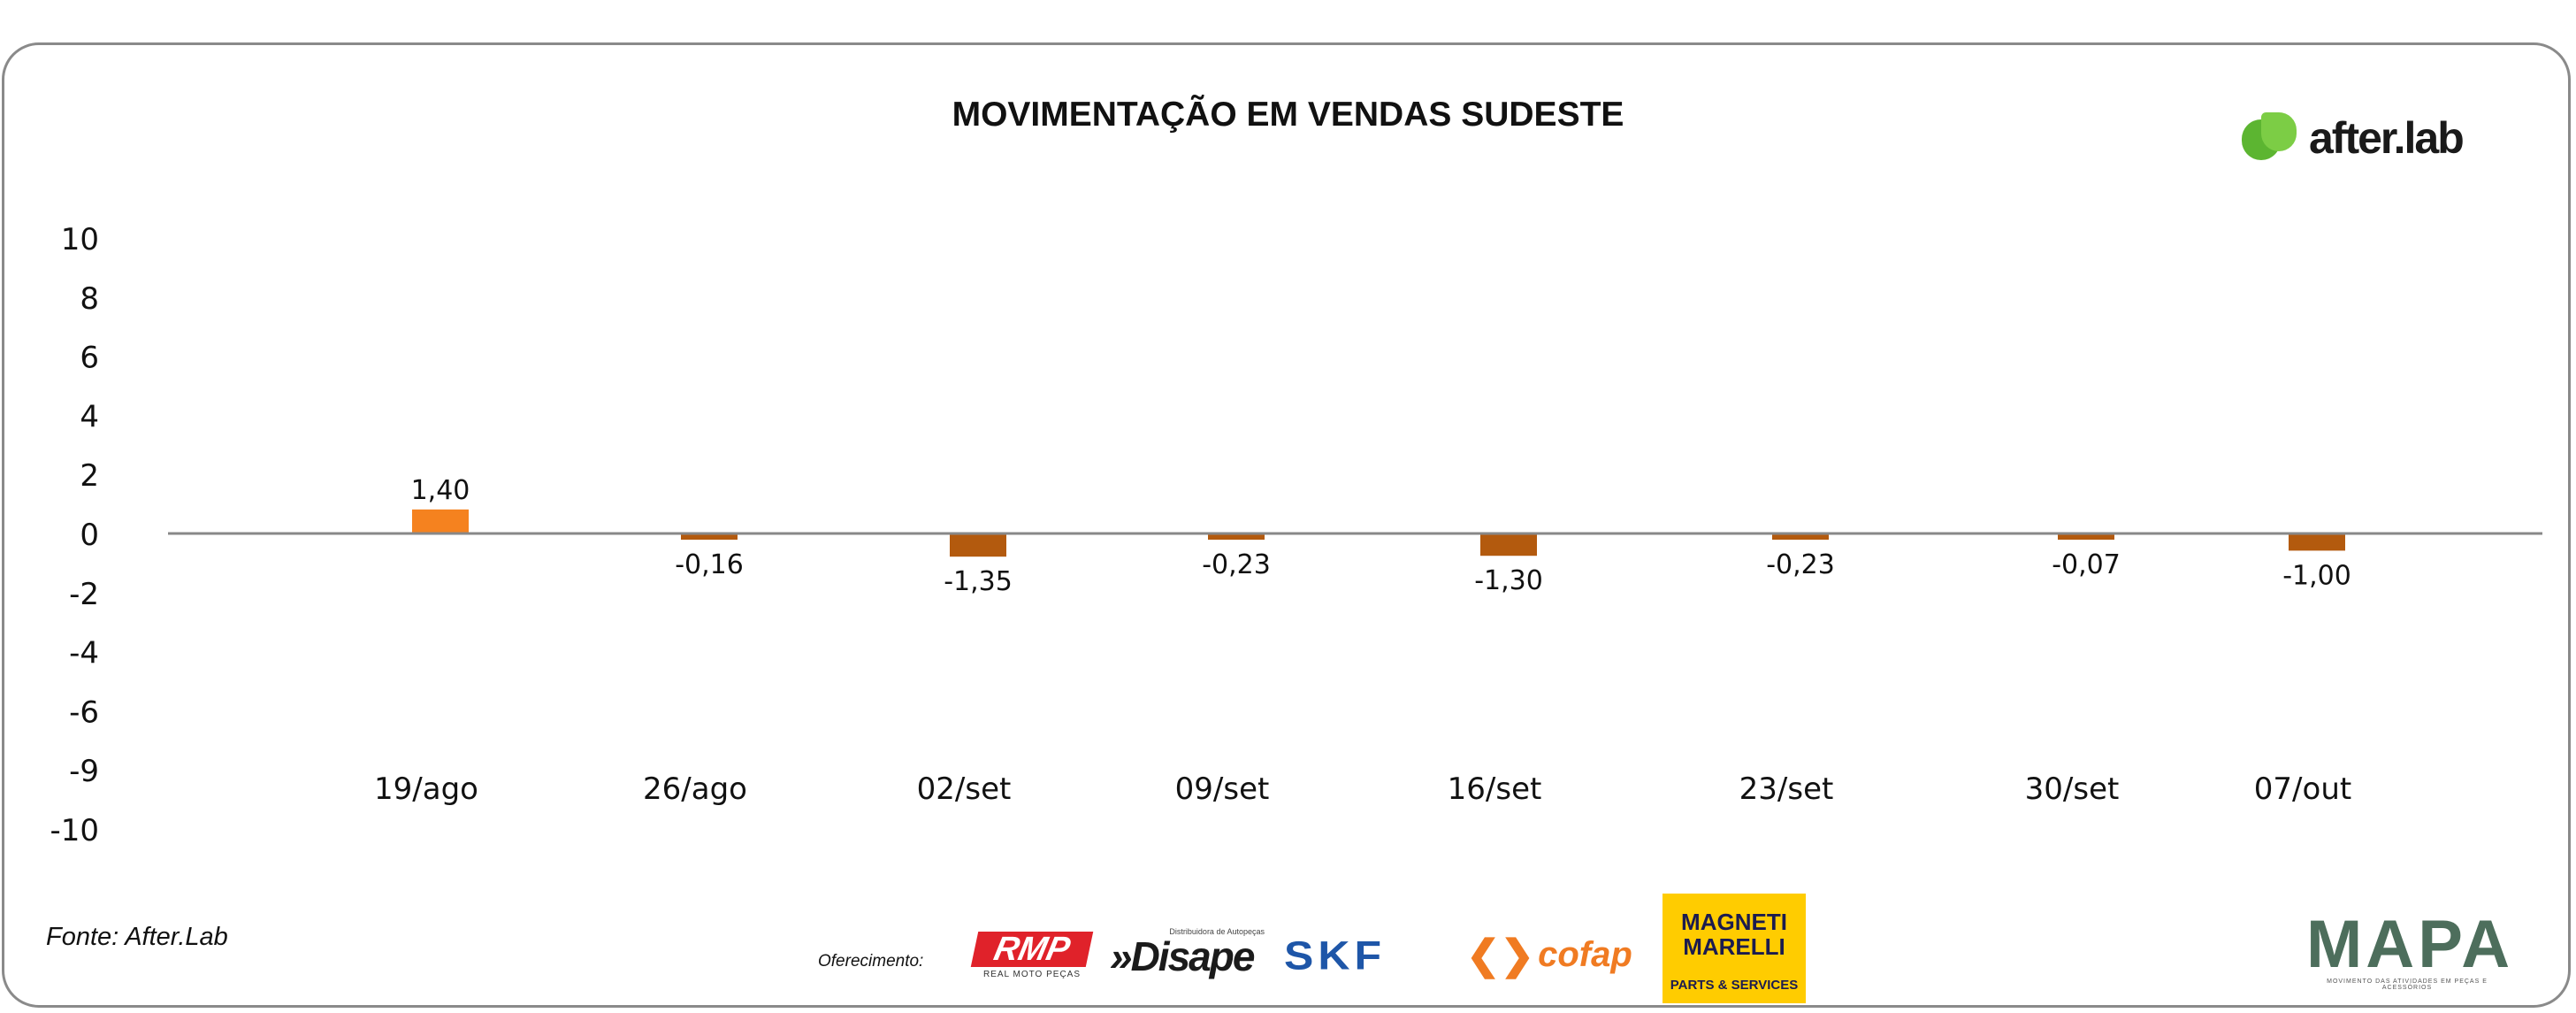  What do you see at coordinates (1335, 955) in the screenshot?
I see `skf-logo: SKF` at bounding box center [1335, 955].